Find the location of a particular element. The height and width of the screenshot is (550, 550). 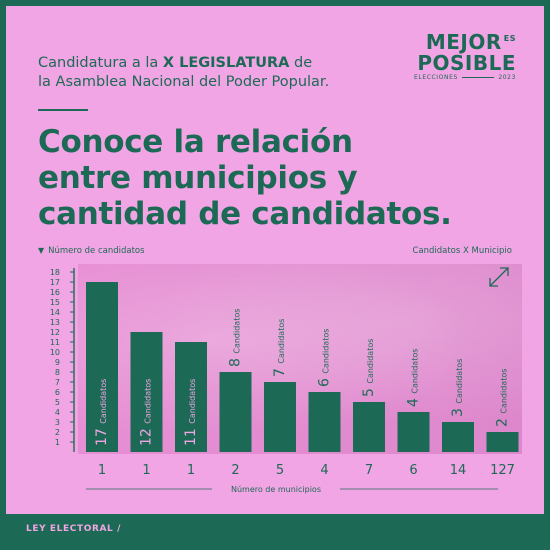

campaign-logo: MEJOR ES POSIBLE ELECCIONES 2023 is located at coordinates (465, 56).